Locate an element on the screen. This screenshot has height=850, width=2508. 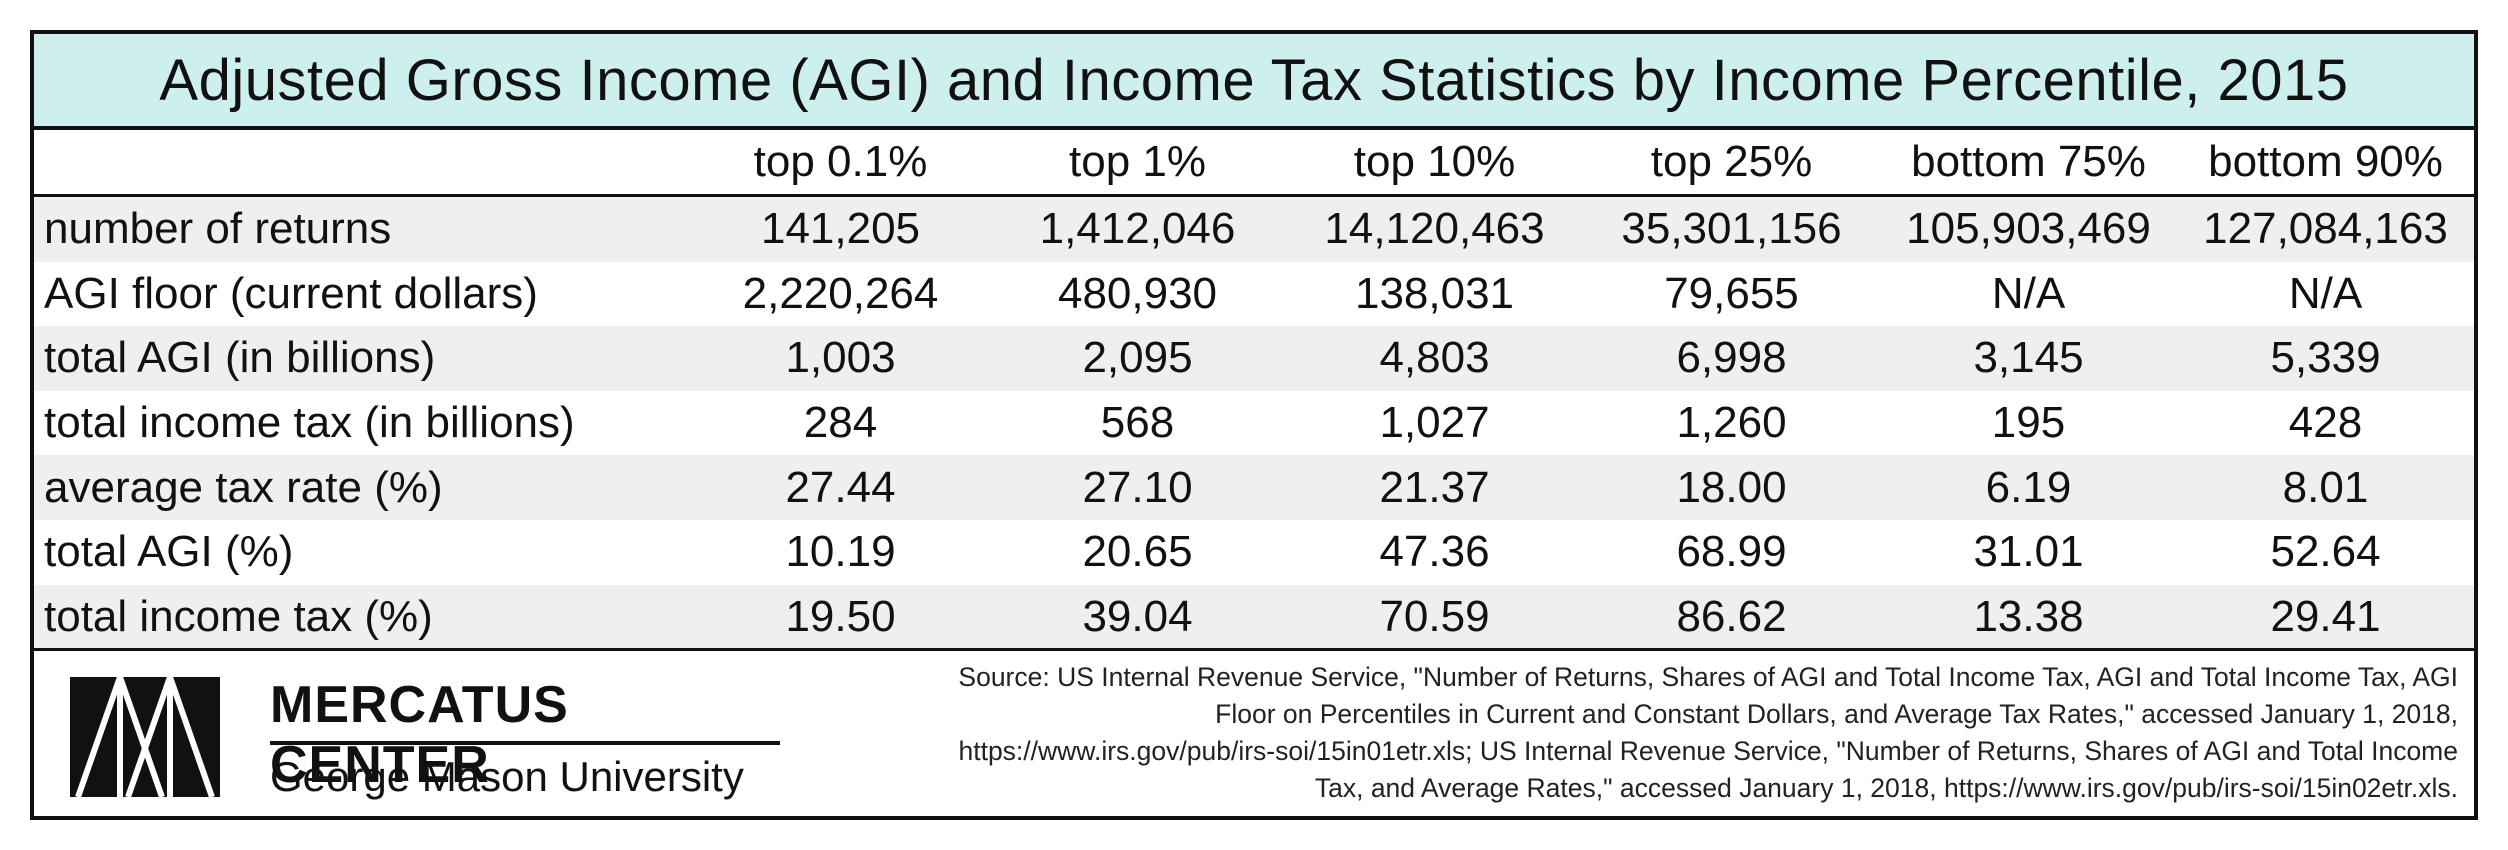
table-cell: 86.62 is located at coordinates (1731, 616).